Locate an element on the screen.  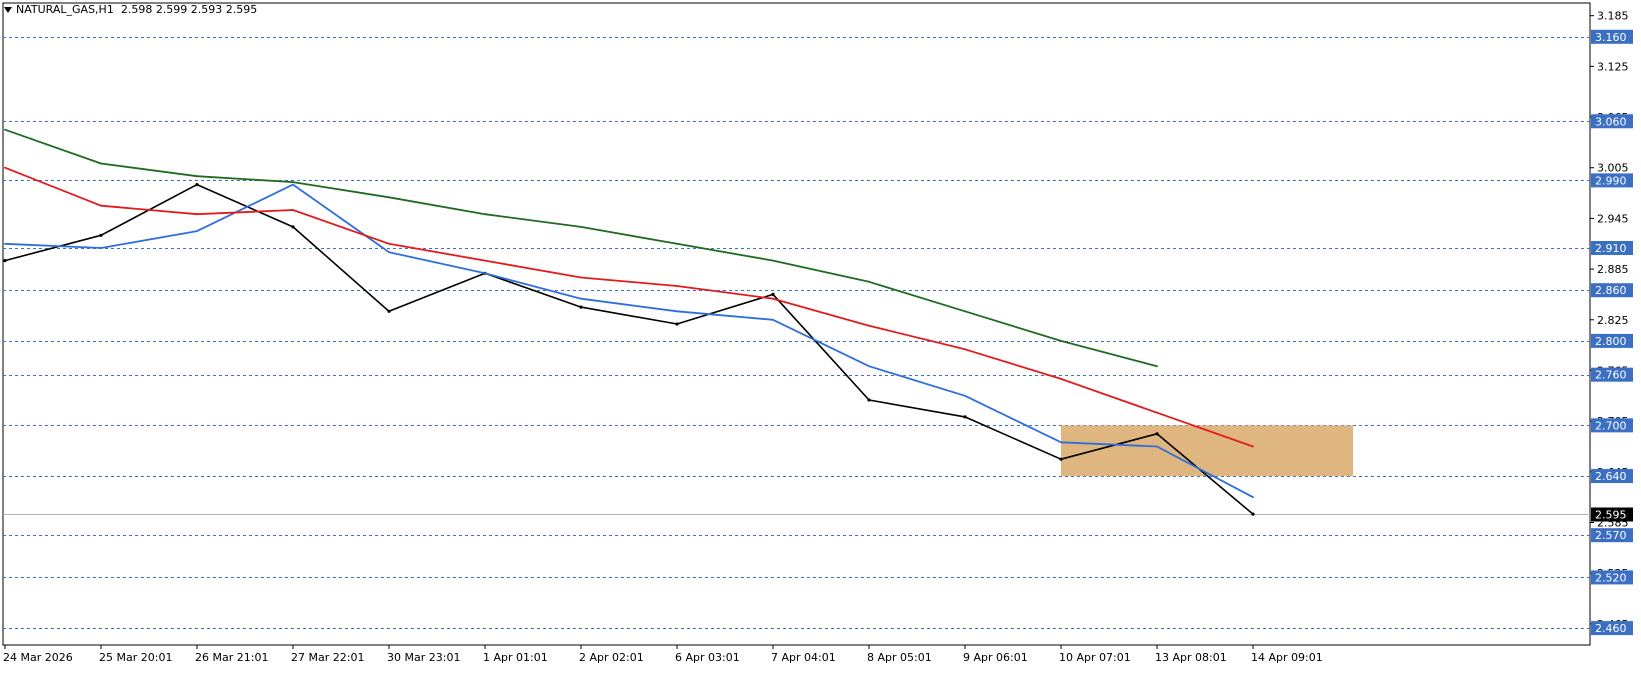
time-tick-label: 1 Apr 01:01 is located at coordinates (515, 657).